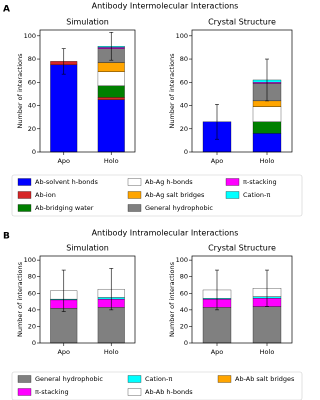 The image size is (320, 400). I want to click on legend-label: Ab-Ab h-bonds, so click(169, 392).